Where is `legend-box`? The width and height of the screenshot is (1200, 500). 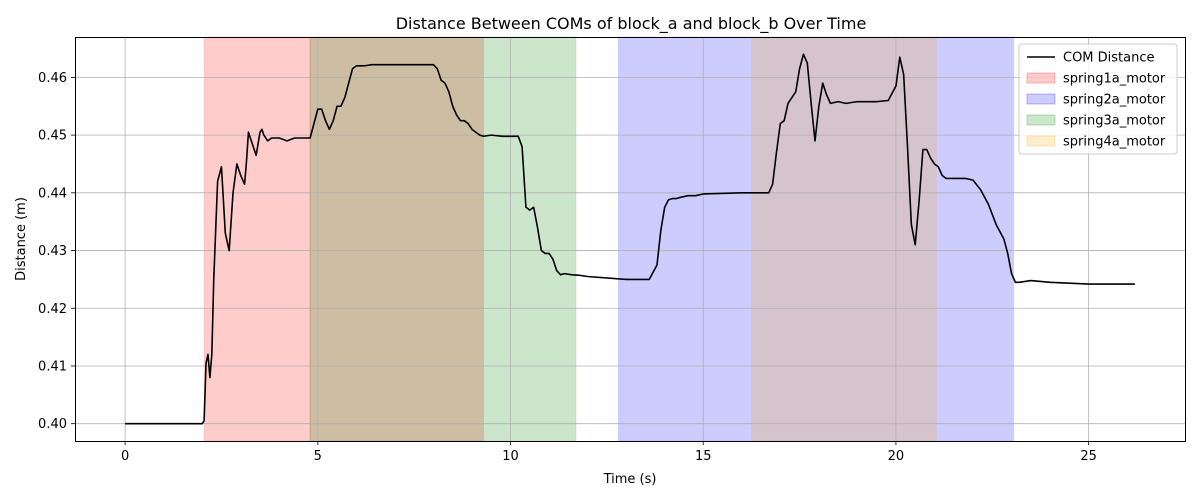
legend-box is located at coordinates (1098, 99).